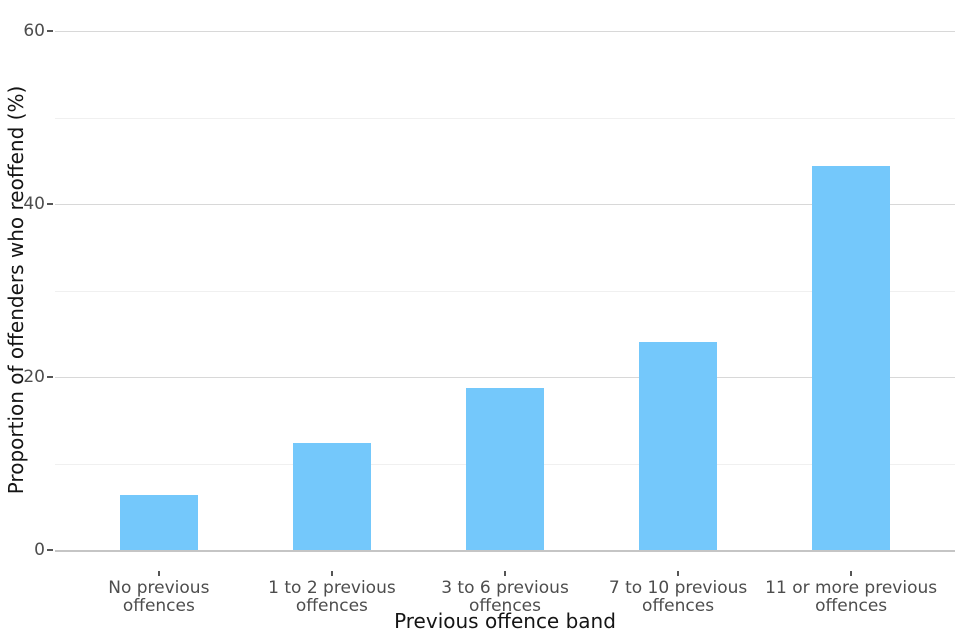 The width and height of the screenshot is (960, 640). Describe the element at coordinates (159, 588) in the screenshot. I see `x-axis-category-label-line: No previous` at that location.